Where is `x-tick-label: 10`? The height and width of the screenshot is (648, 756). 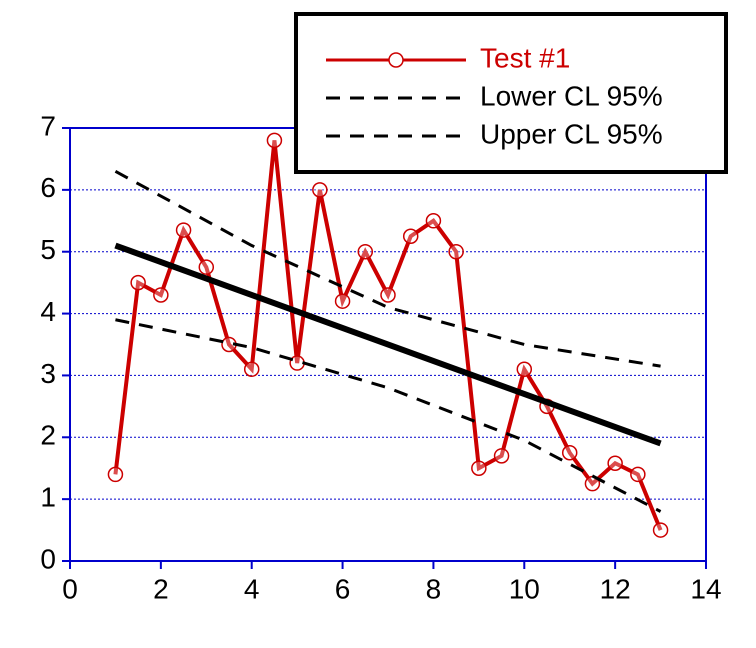 x-tick-label: 10 is located at coordinates (524, 588).